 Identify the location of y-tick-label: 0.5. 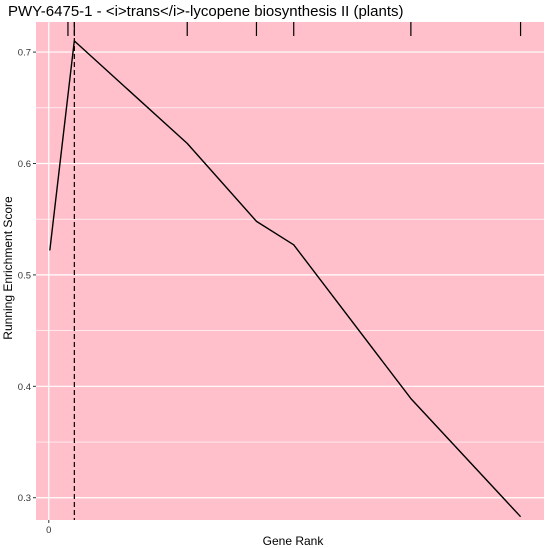
(24, 275).